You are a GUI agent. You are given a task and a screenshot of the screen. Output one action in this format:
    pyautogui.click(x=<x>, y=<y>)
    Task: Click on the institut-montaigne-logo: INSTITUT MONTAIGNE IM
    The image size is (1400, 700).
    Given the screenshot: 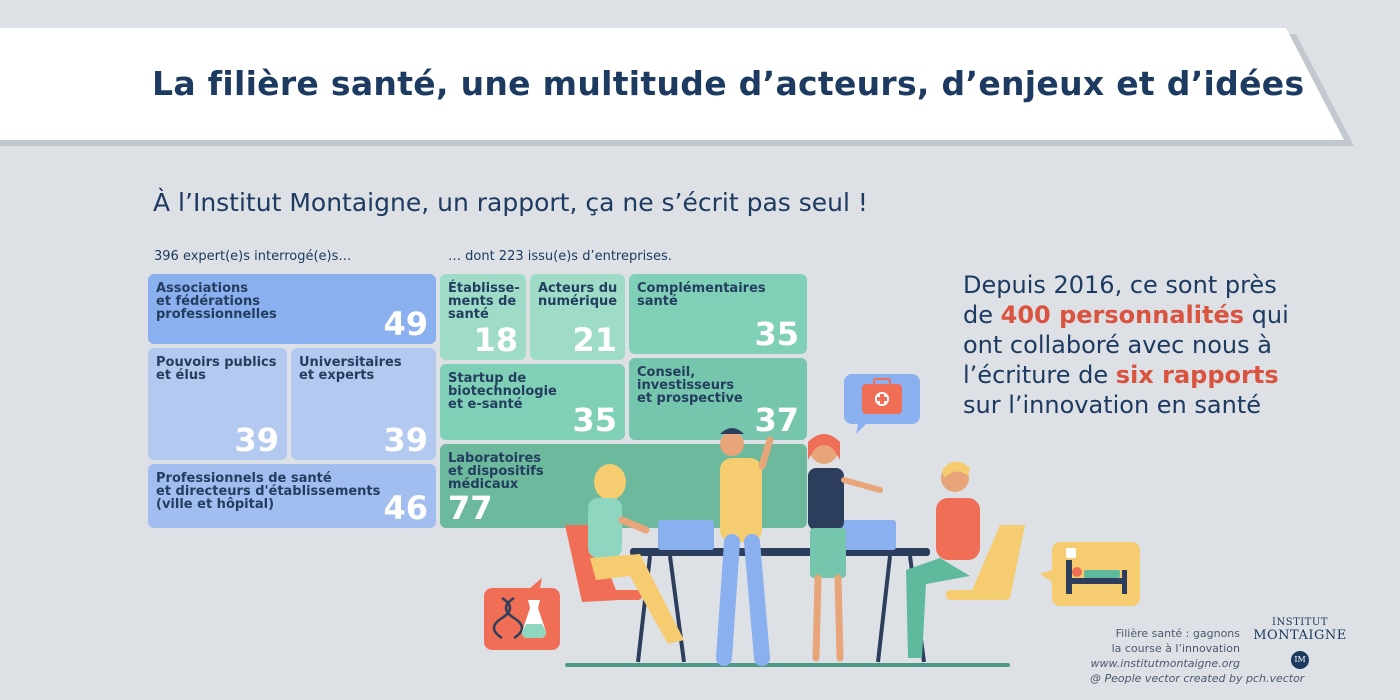 What is the action you would take?
    pyautogui.click(x=1300, y=643)
    